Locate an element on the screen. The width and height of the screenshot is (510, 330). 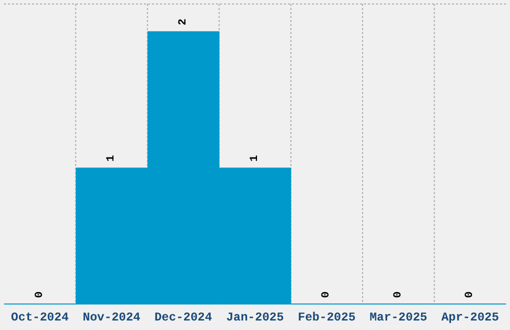
x-tick-label: Mar-2025 is located at coordinates (399, 317).